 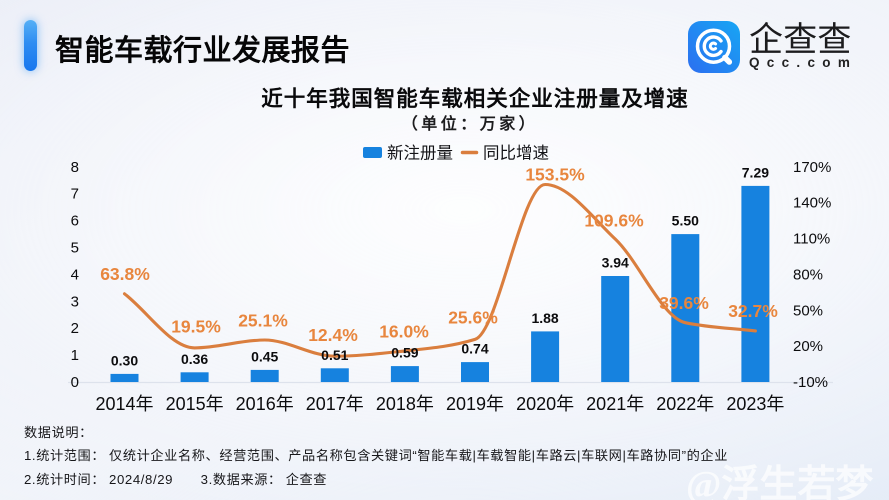 I want to click on svg-text: 20%, so click(x=808, y=346).